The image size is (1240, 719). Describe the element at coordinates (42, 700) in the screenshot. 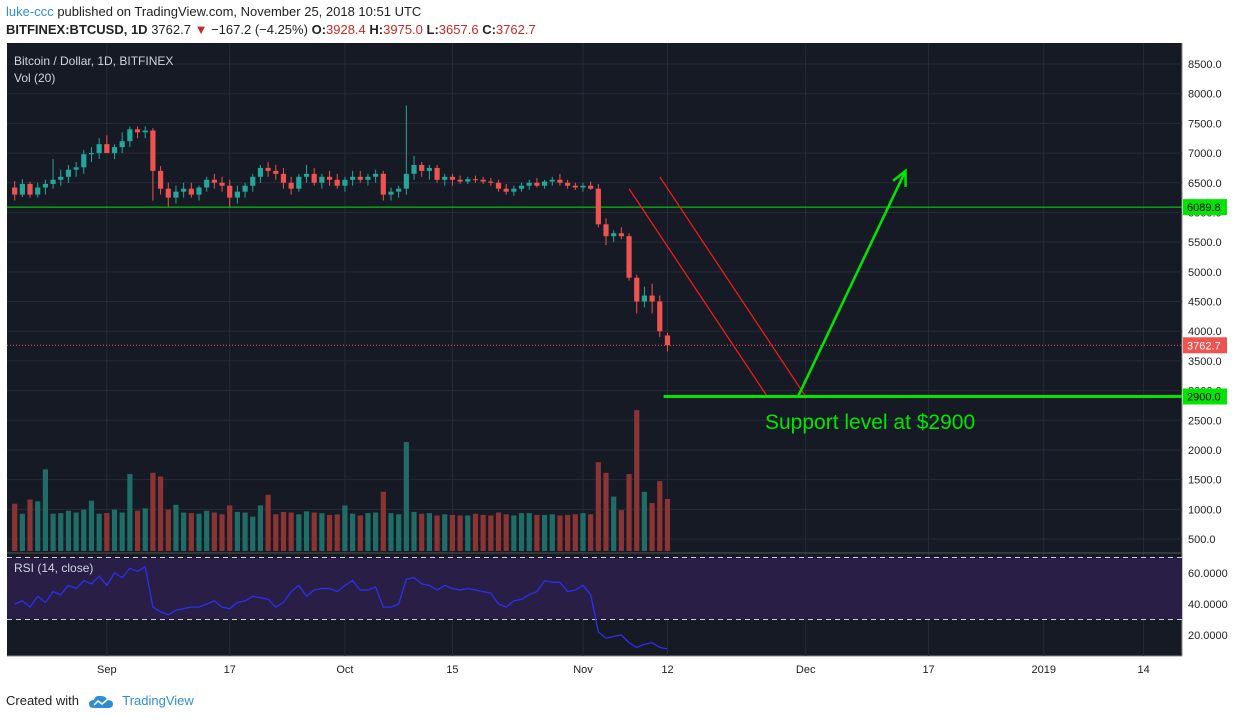

I see `created-with-label: Created with` at that location.